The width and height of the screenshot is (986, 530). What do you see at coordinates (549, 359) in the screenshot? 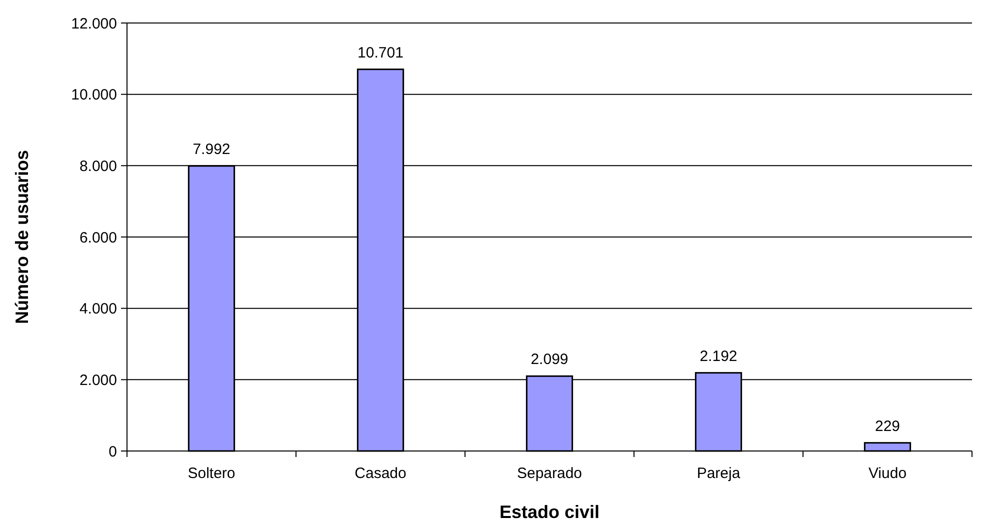
I see `data-label: 2.099` at bounding box center [549, 359].